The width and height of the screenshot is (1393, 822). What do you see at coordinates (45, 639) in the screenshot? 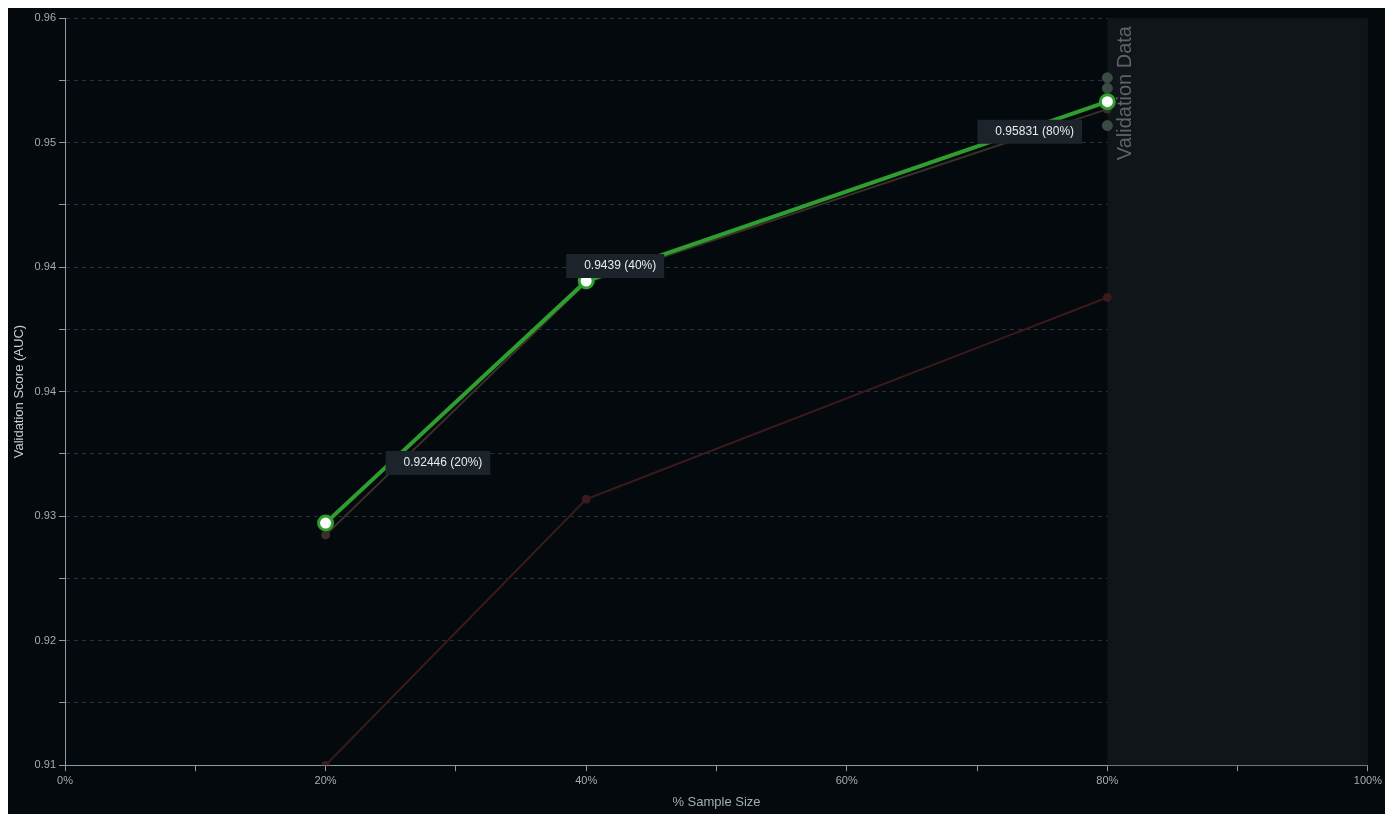
I see `y-tick-label: 0.92` at bounding box center [45, 639].